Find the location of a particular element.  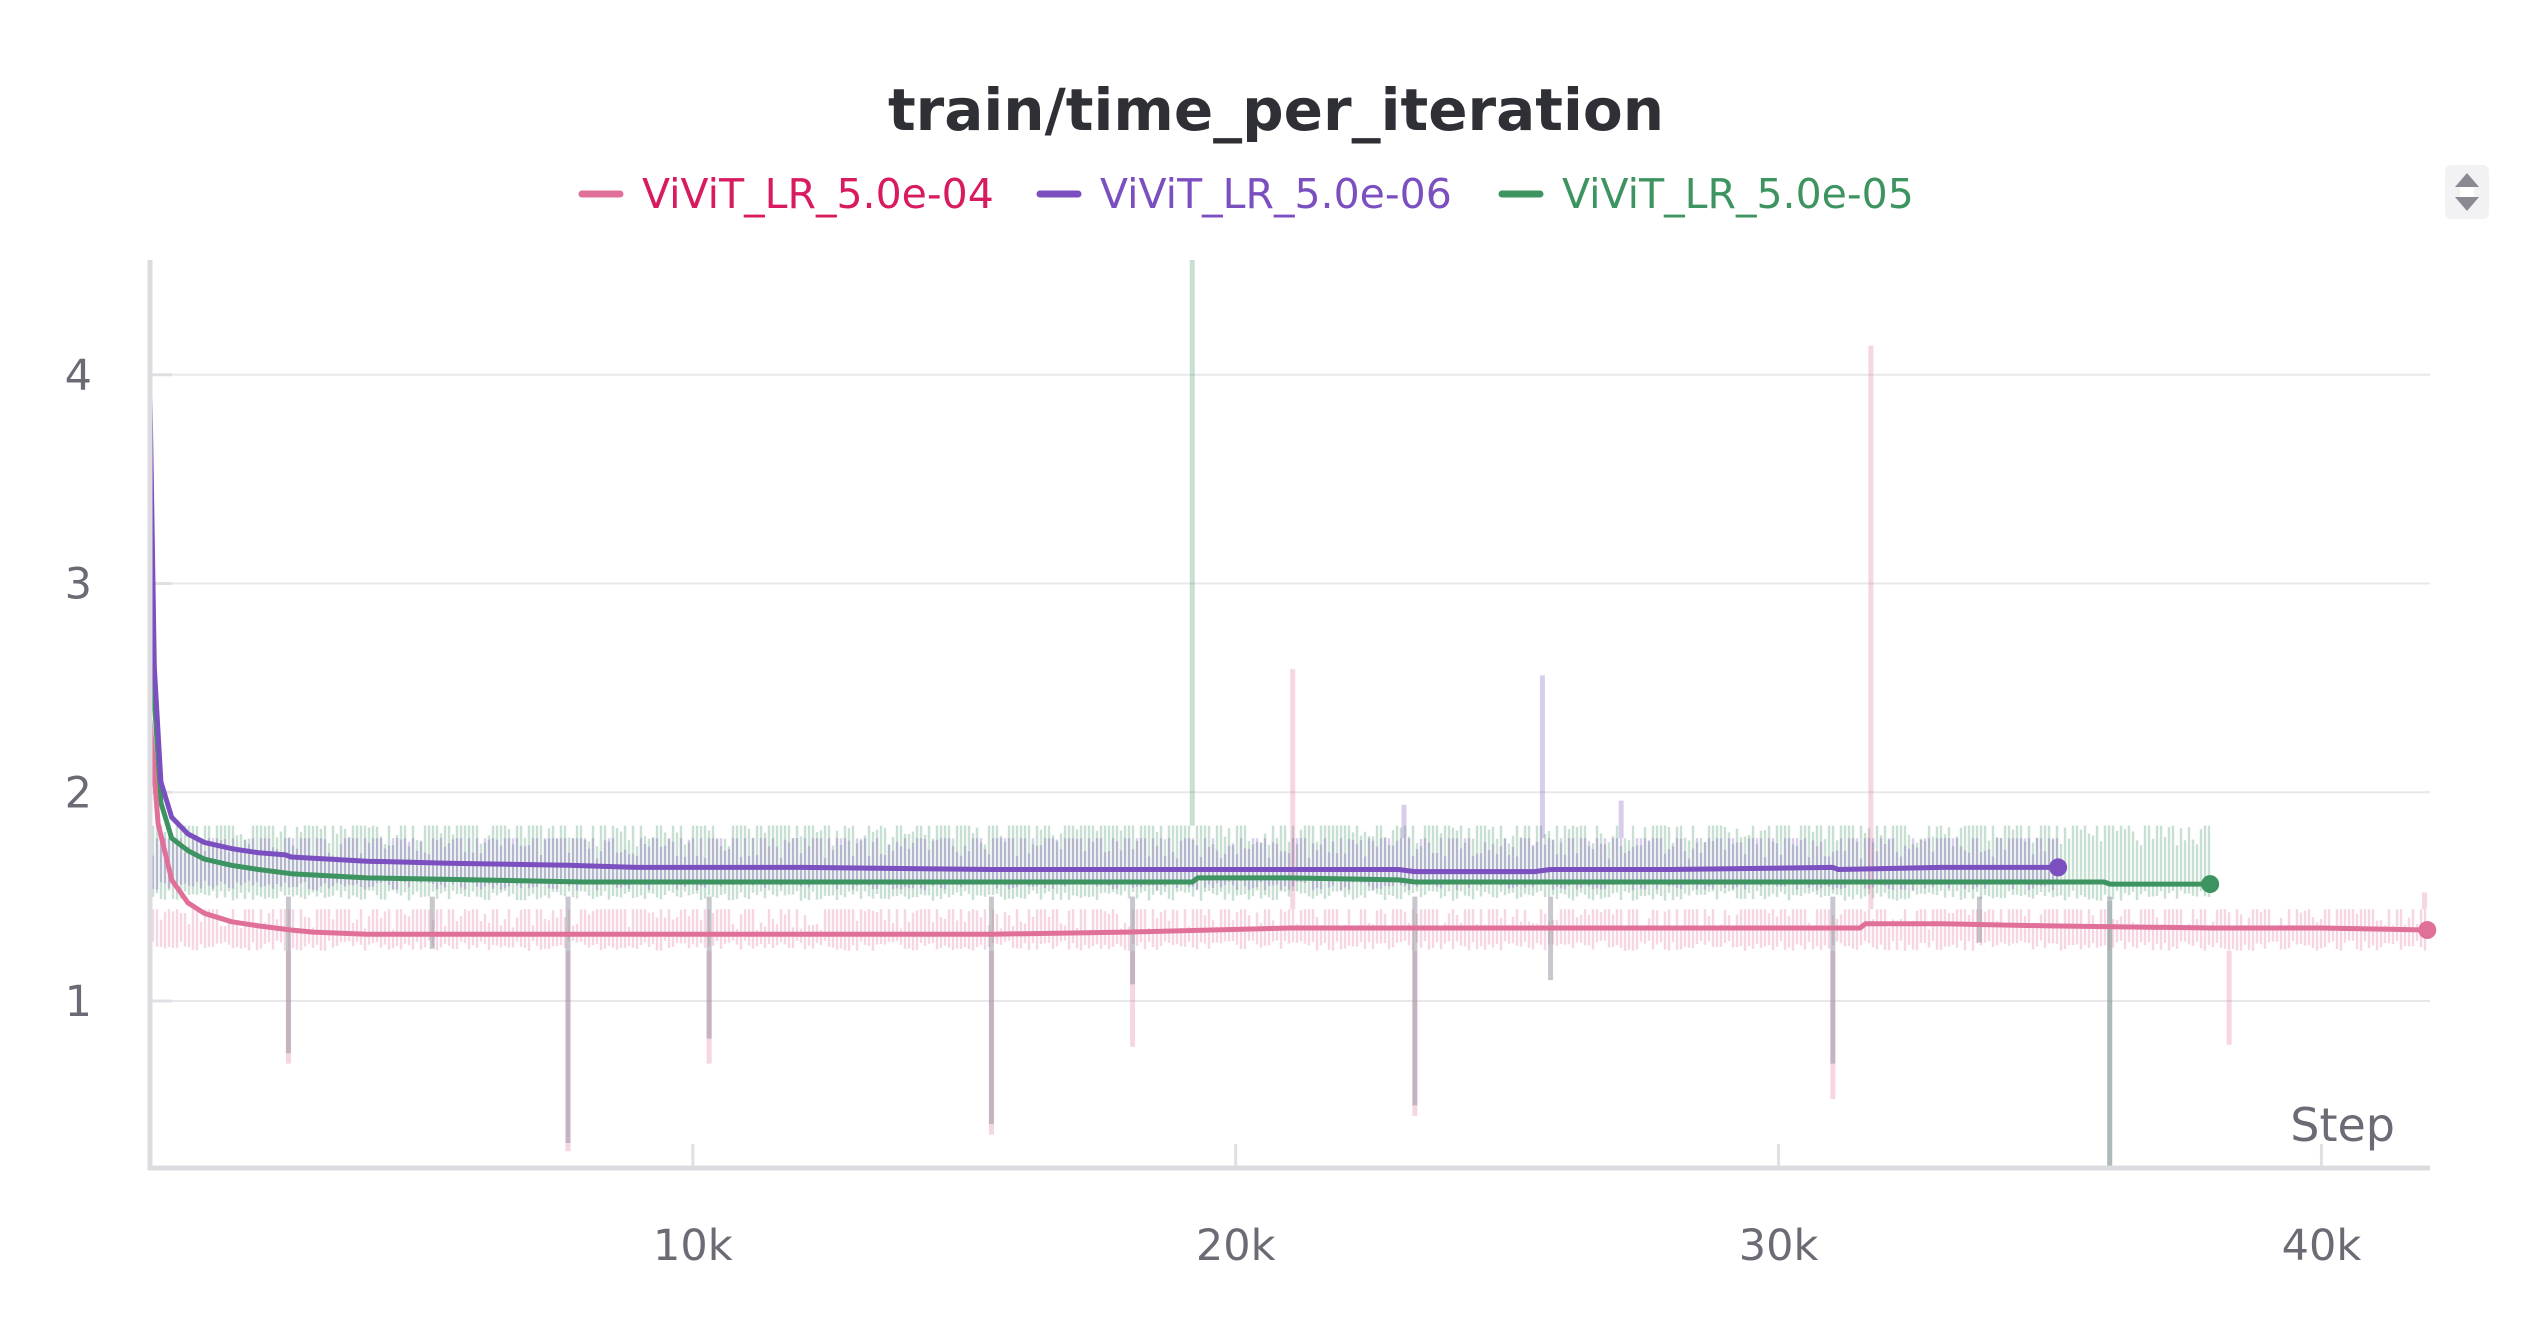

y-tick-label: 1 is located at coordinates (78, 1002).